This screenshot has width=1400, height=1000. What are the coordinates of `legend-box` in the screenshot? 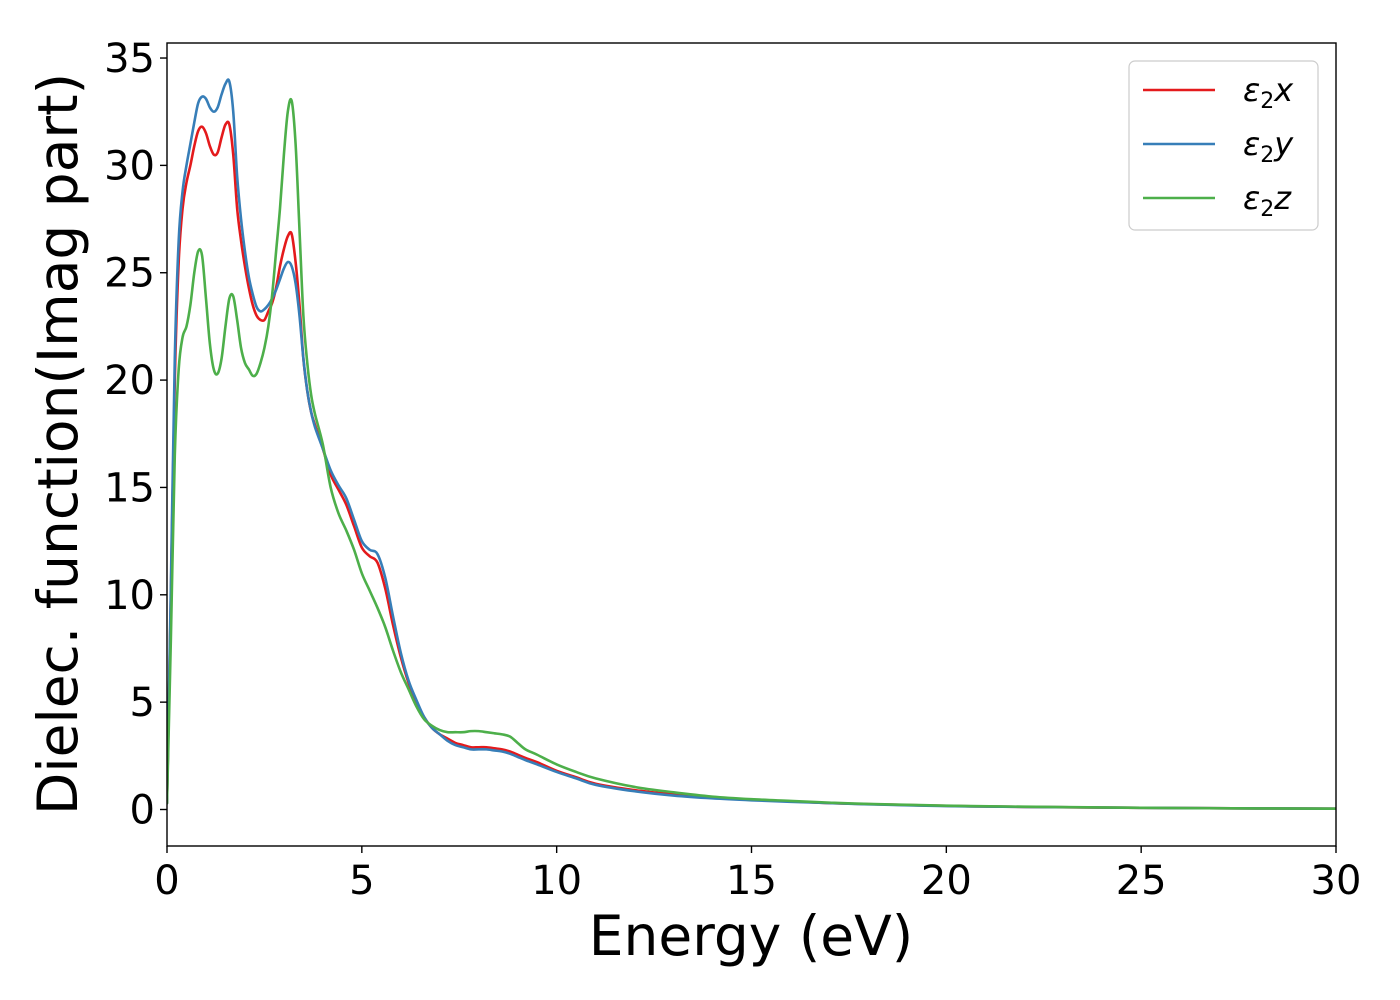 It's located at (1223, 145).